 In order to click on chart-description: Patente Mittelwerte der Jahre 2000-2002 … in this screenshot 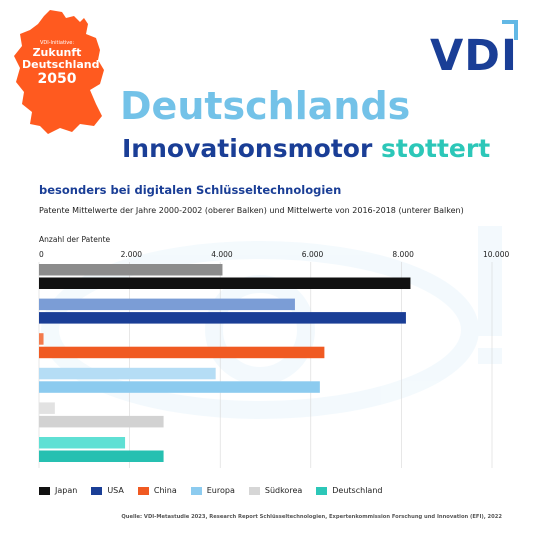, I will do `click(251, 210)`.